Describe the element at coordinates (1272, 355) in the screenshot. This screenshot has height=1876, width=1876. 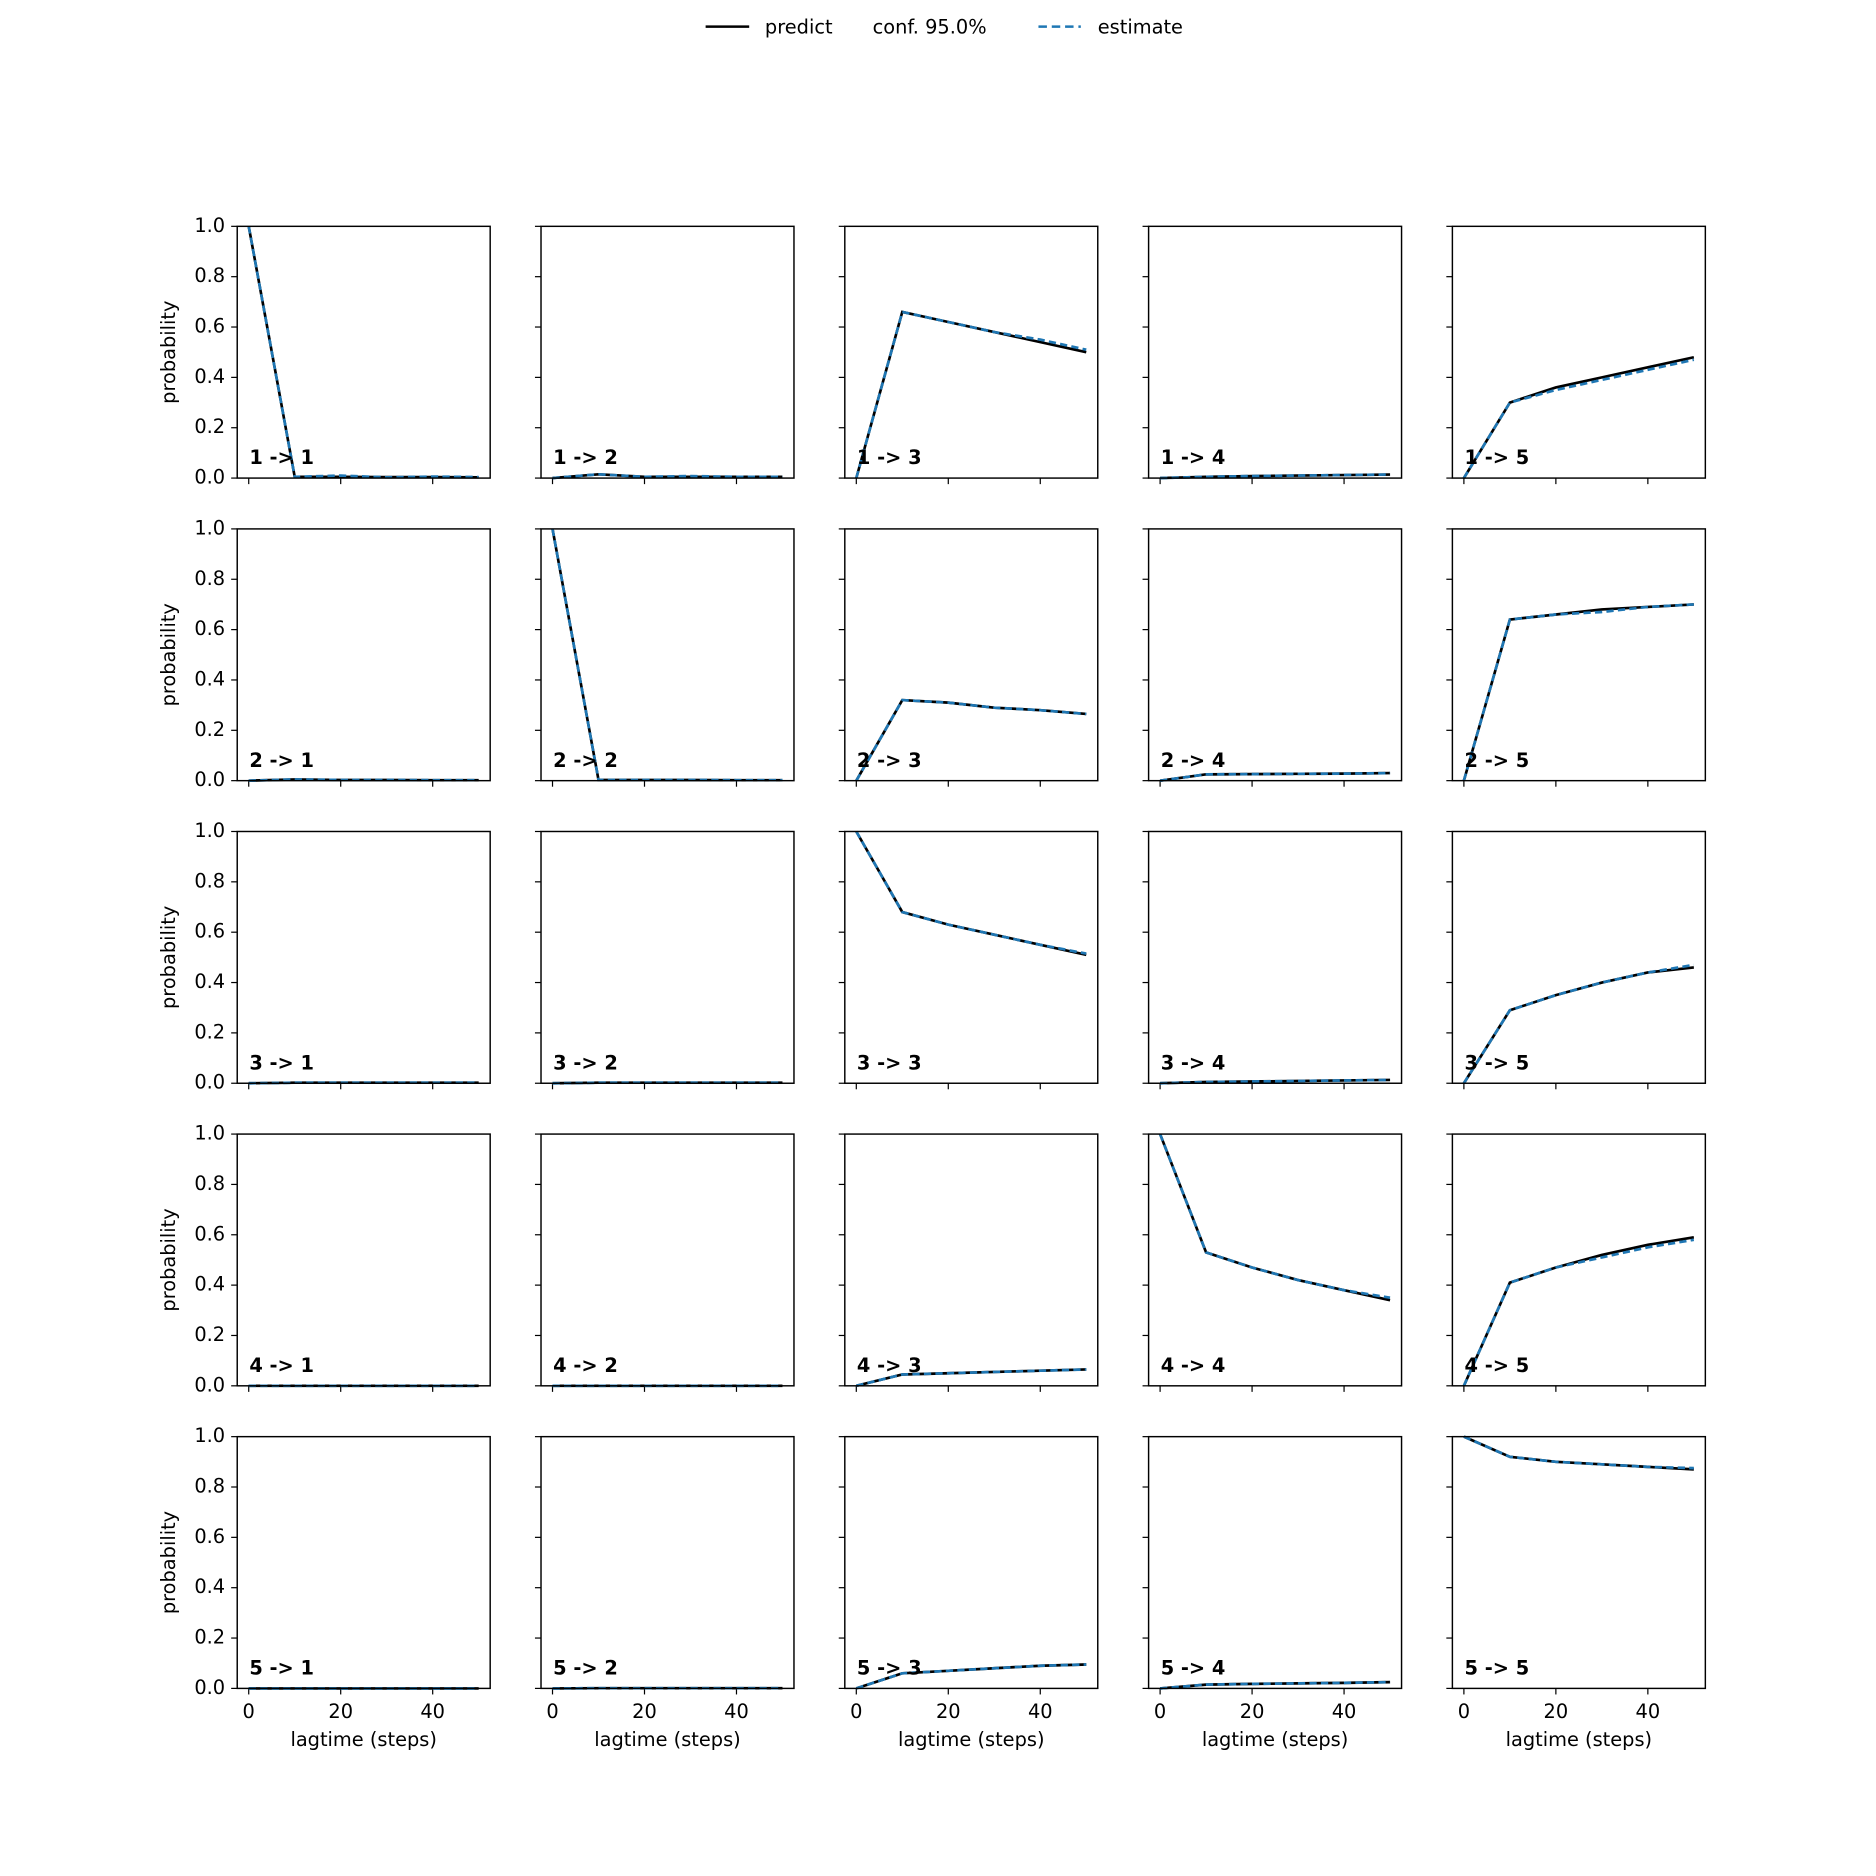
I see `subplot: 1 -> 4` at that location.